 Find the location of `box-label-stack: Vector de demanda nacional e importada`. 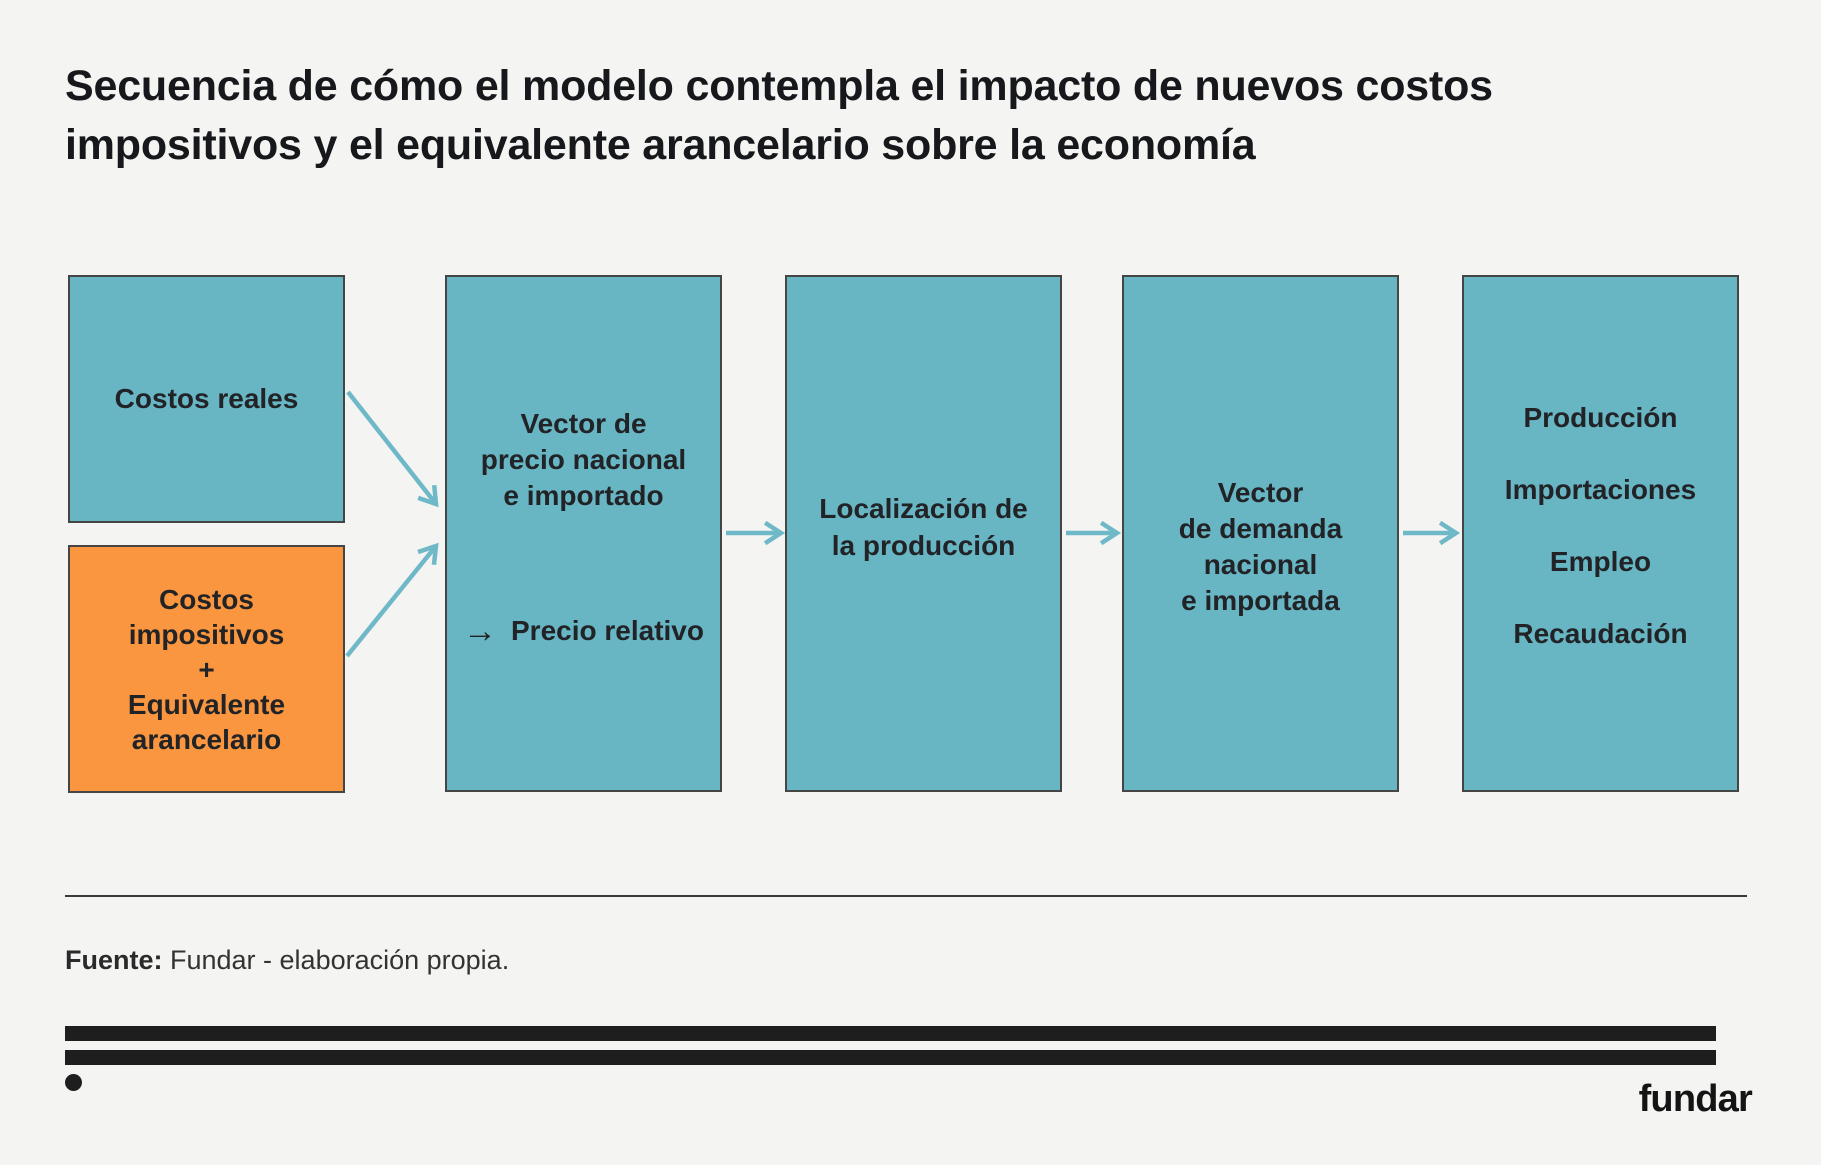

box-label-stack: Vector de demanda nacional e importada is located at coordinates (1260, 546).